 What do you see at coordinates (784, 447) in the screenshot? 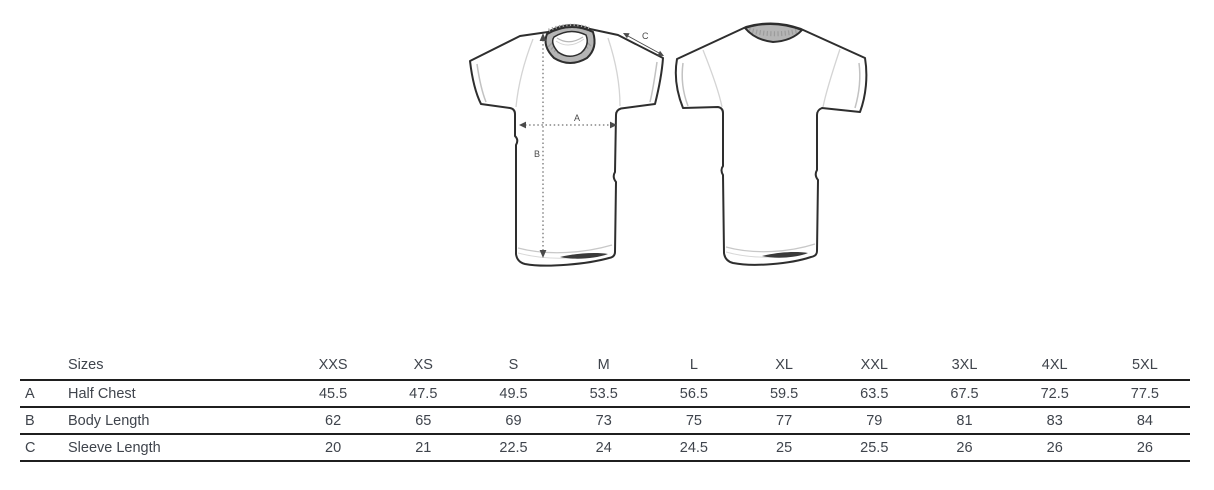
I see `measure-value: 25` at bounding box center [784, 447].